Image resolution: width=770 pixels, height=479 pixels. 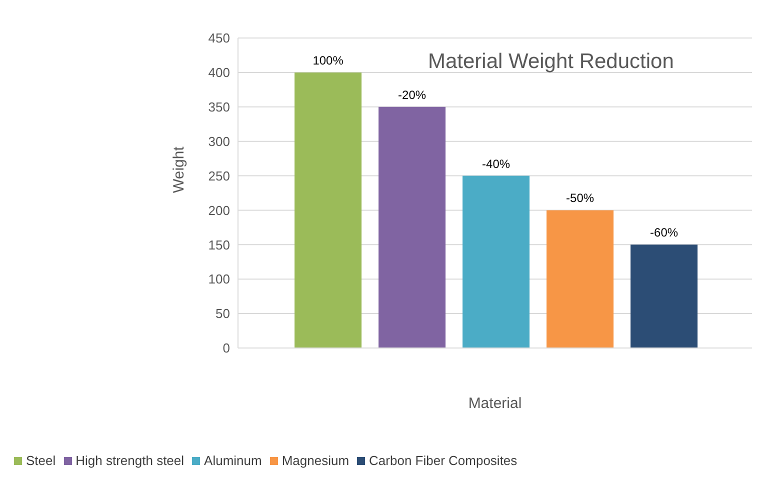 What do you see at coordinates (496, 163) in the screenshot?
I see `annotation: -40%` at bounding box center [496, 163].